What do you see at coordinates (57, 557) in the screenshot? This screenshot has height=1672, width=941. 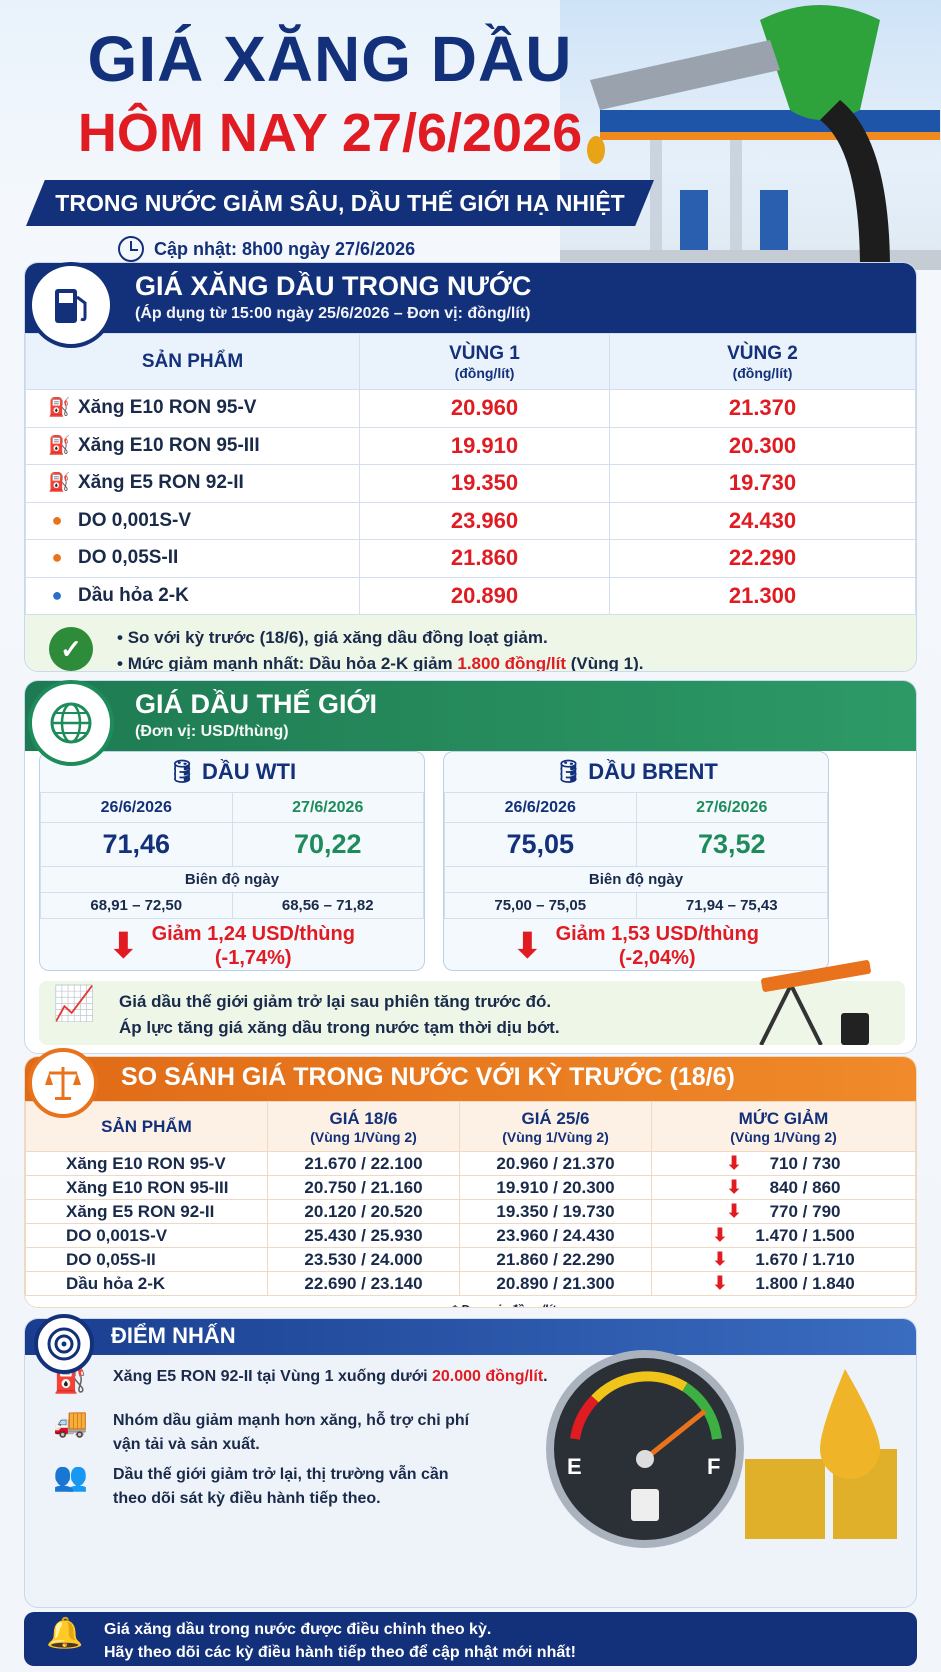 I see `oil-drop-icon: ●` at bounding box center [57, 557].